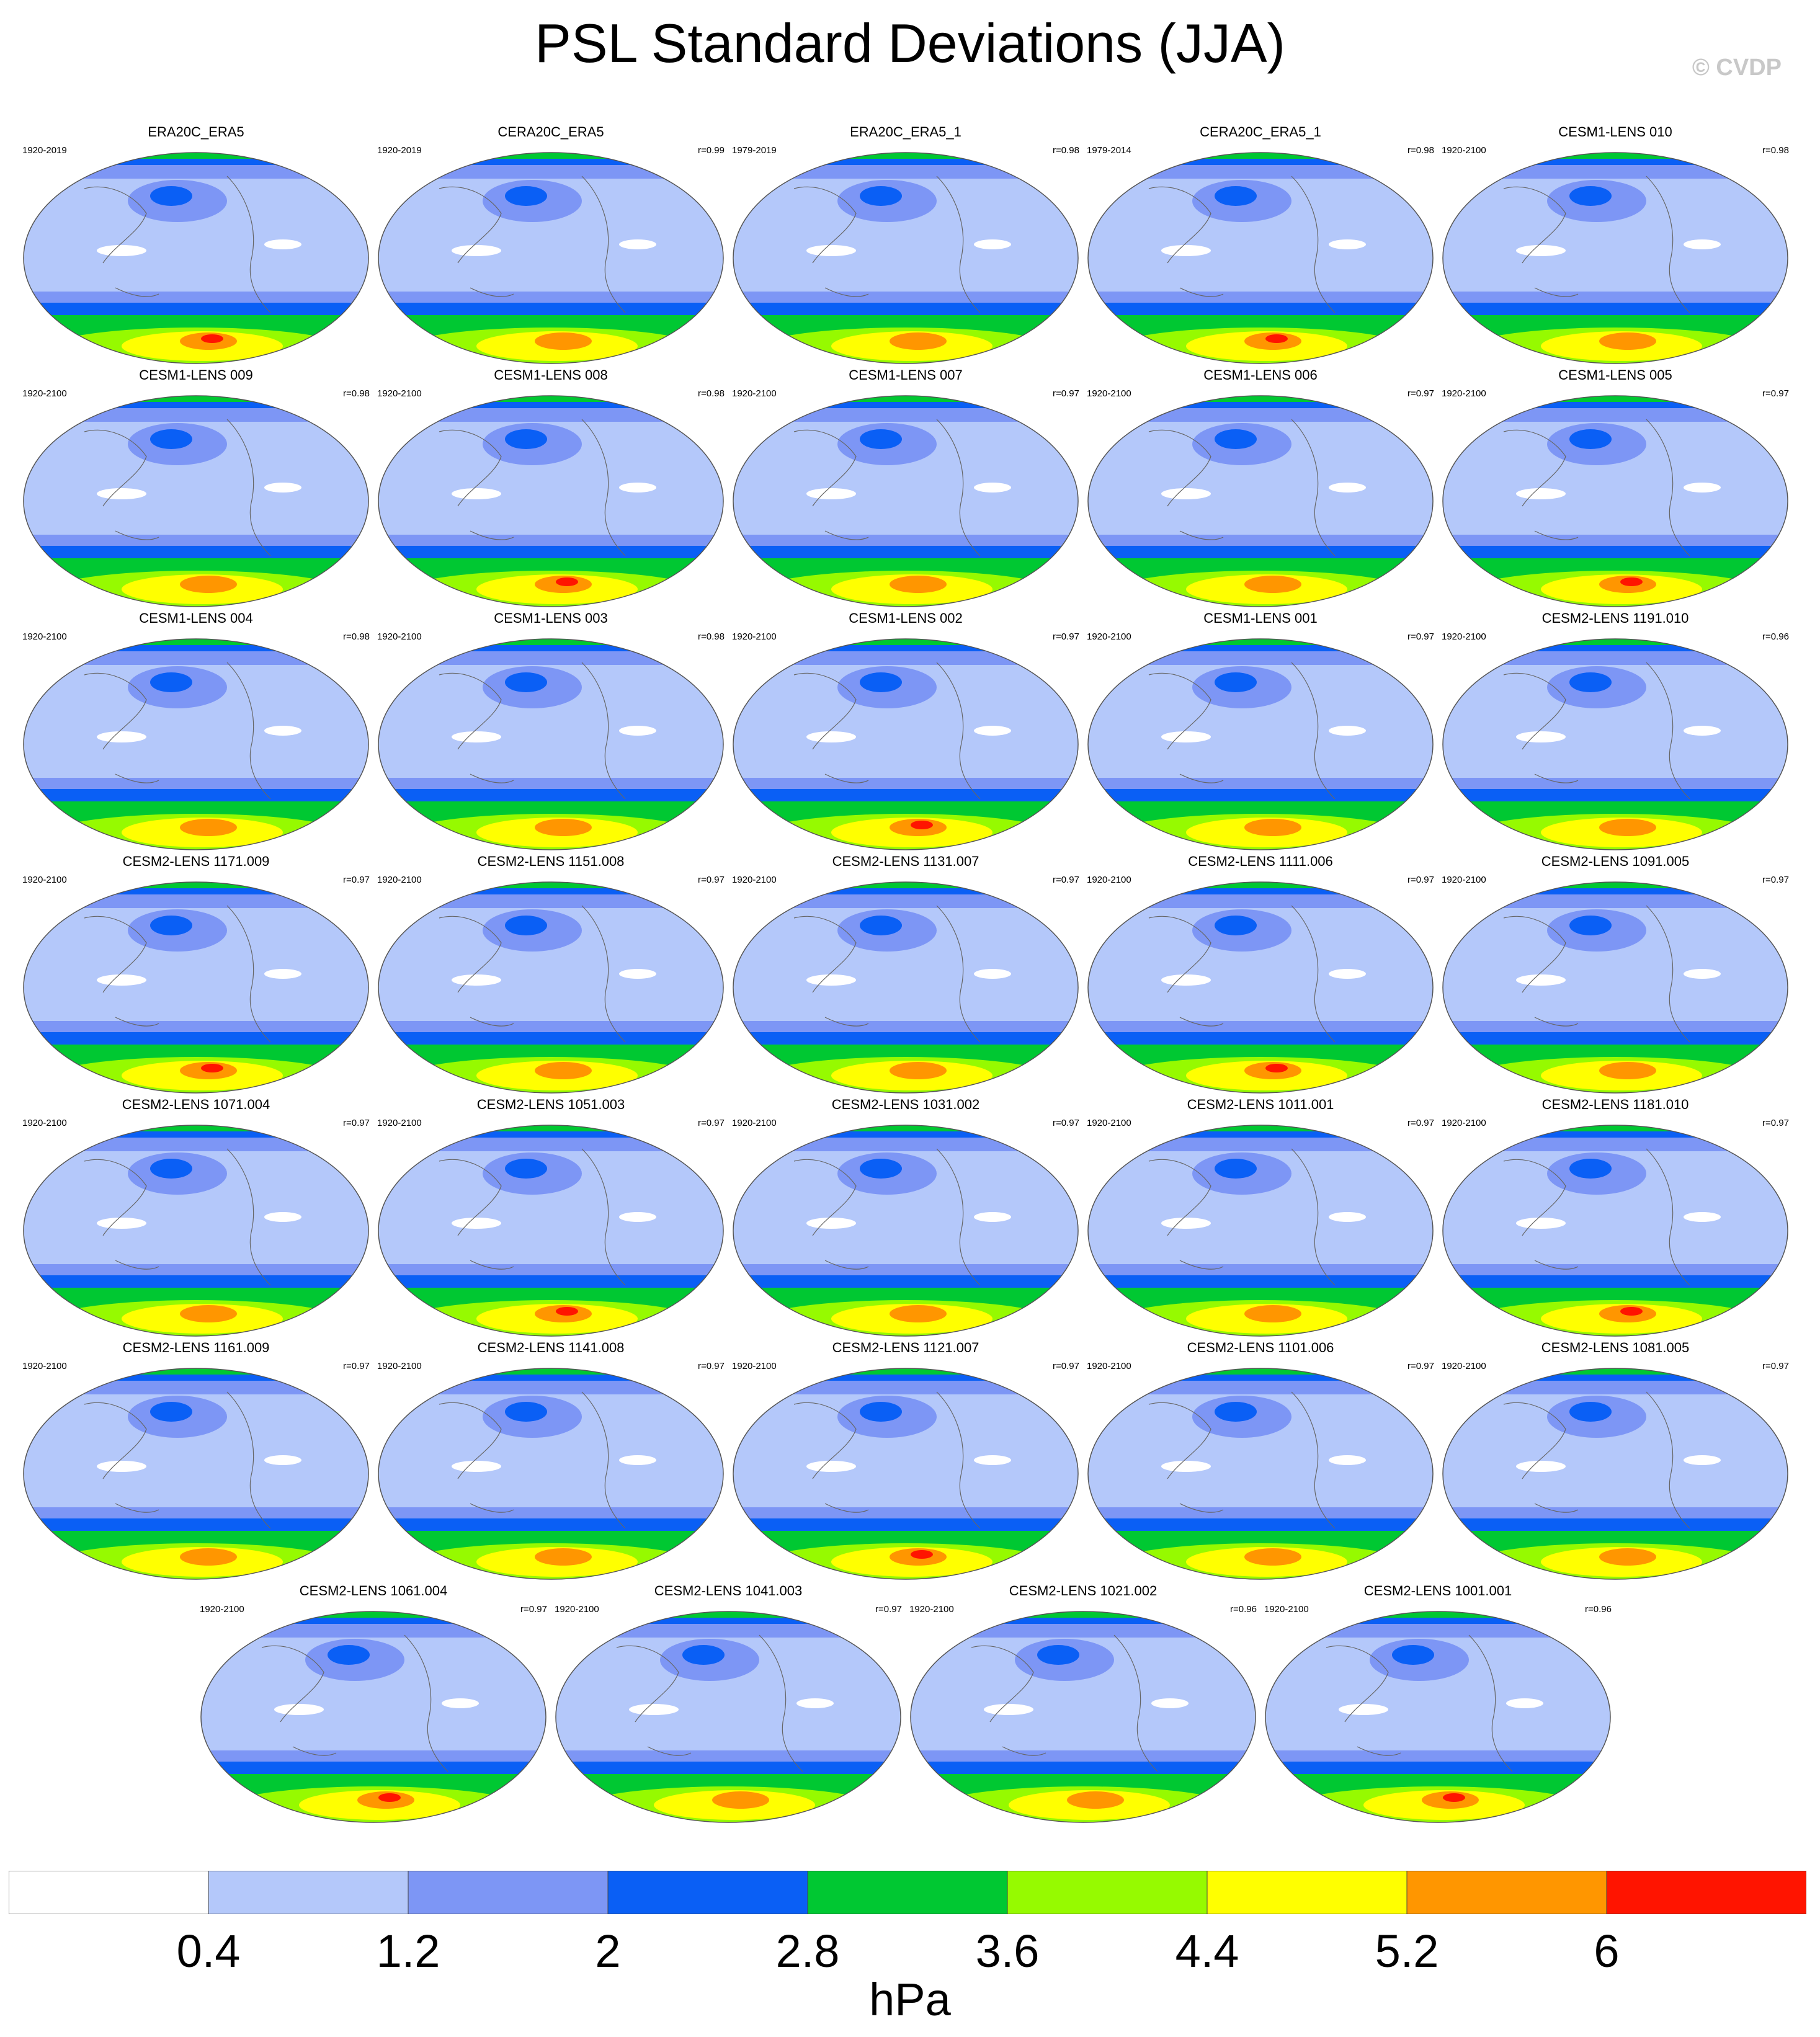 The width and height of the screenshot is (1820, 2037). I want to click on map-panel: CESM2-LENS 1121.007 1920-2100 r=0.97, so click(905, 1461).